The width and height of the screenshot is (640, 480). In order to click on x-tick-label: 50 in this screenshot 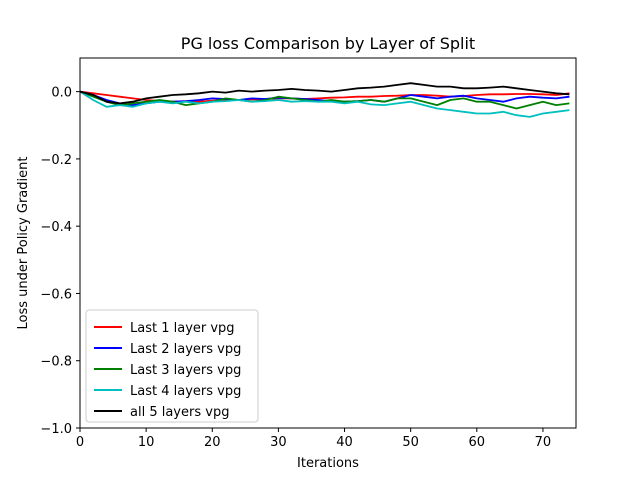, I will do `click(410, 442)`.